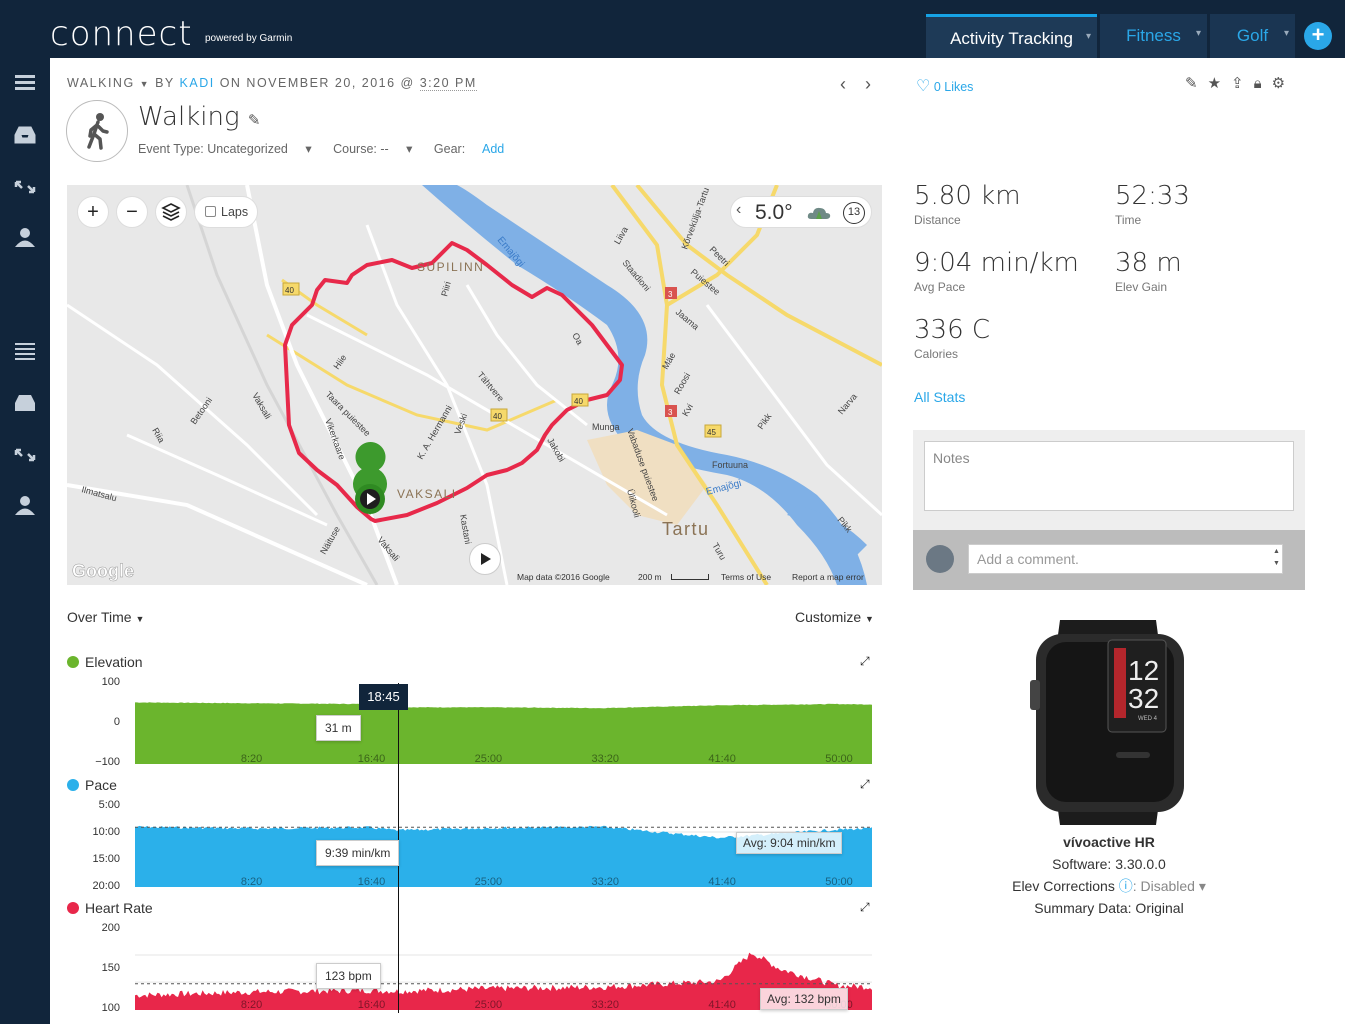 The width and height of the screenshot is (1345, 1024). What do you see at coordinates (1262, 83) in the screenshot?
I see `lock-icon: 🔒︎` at bounding box center [1262, 83].